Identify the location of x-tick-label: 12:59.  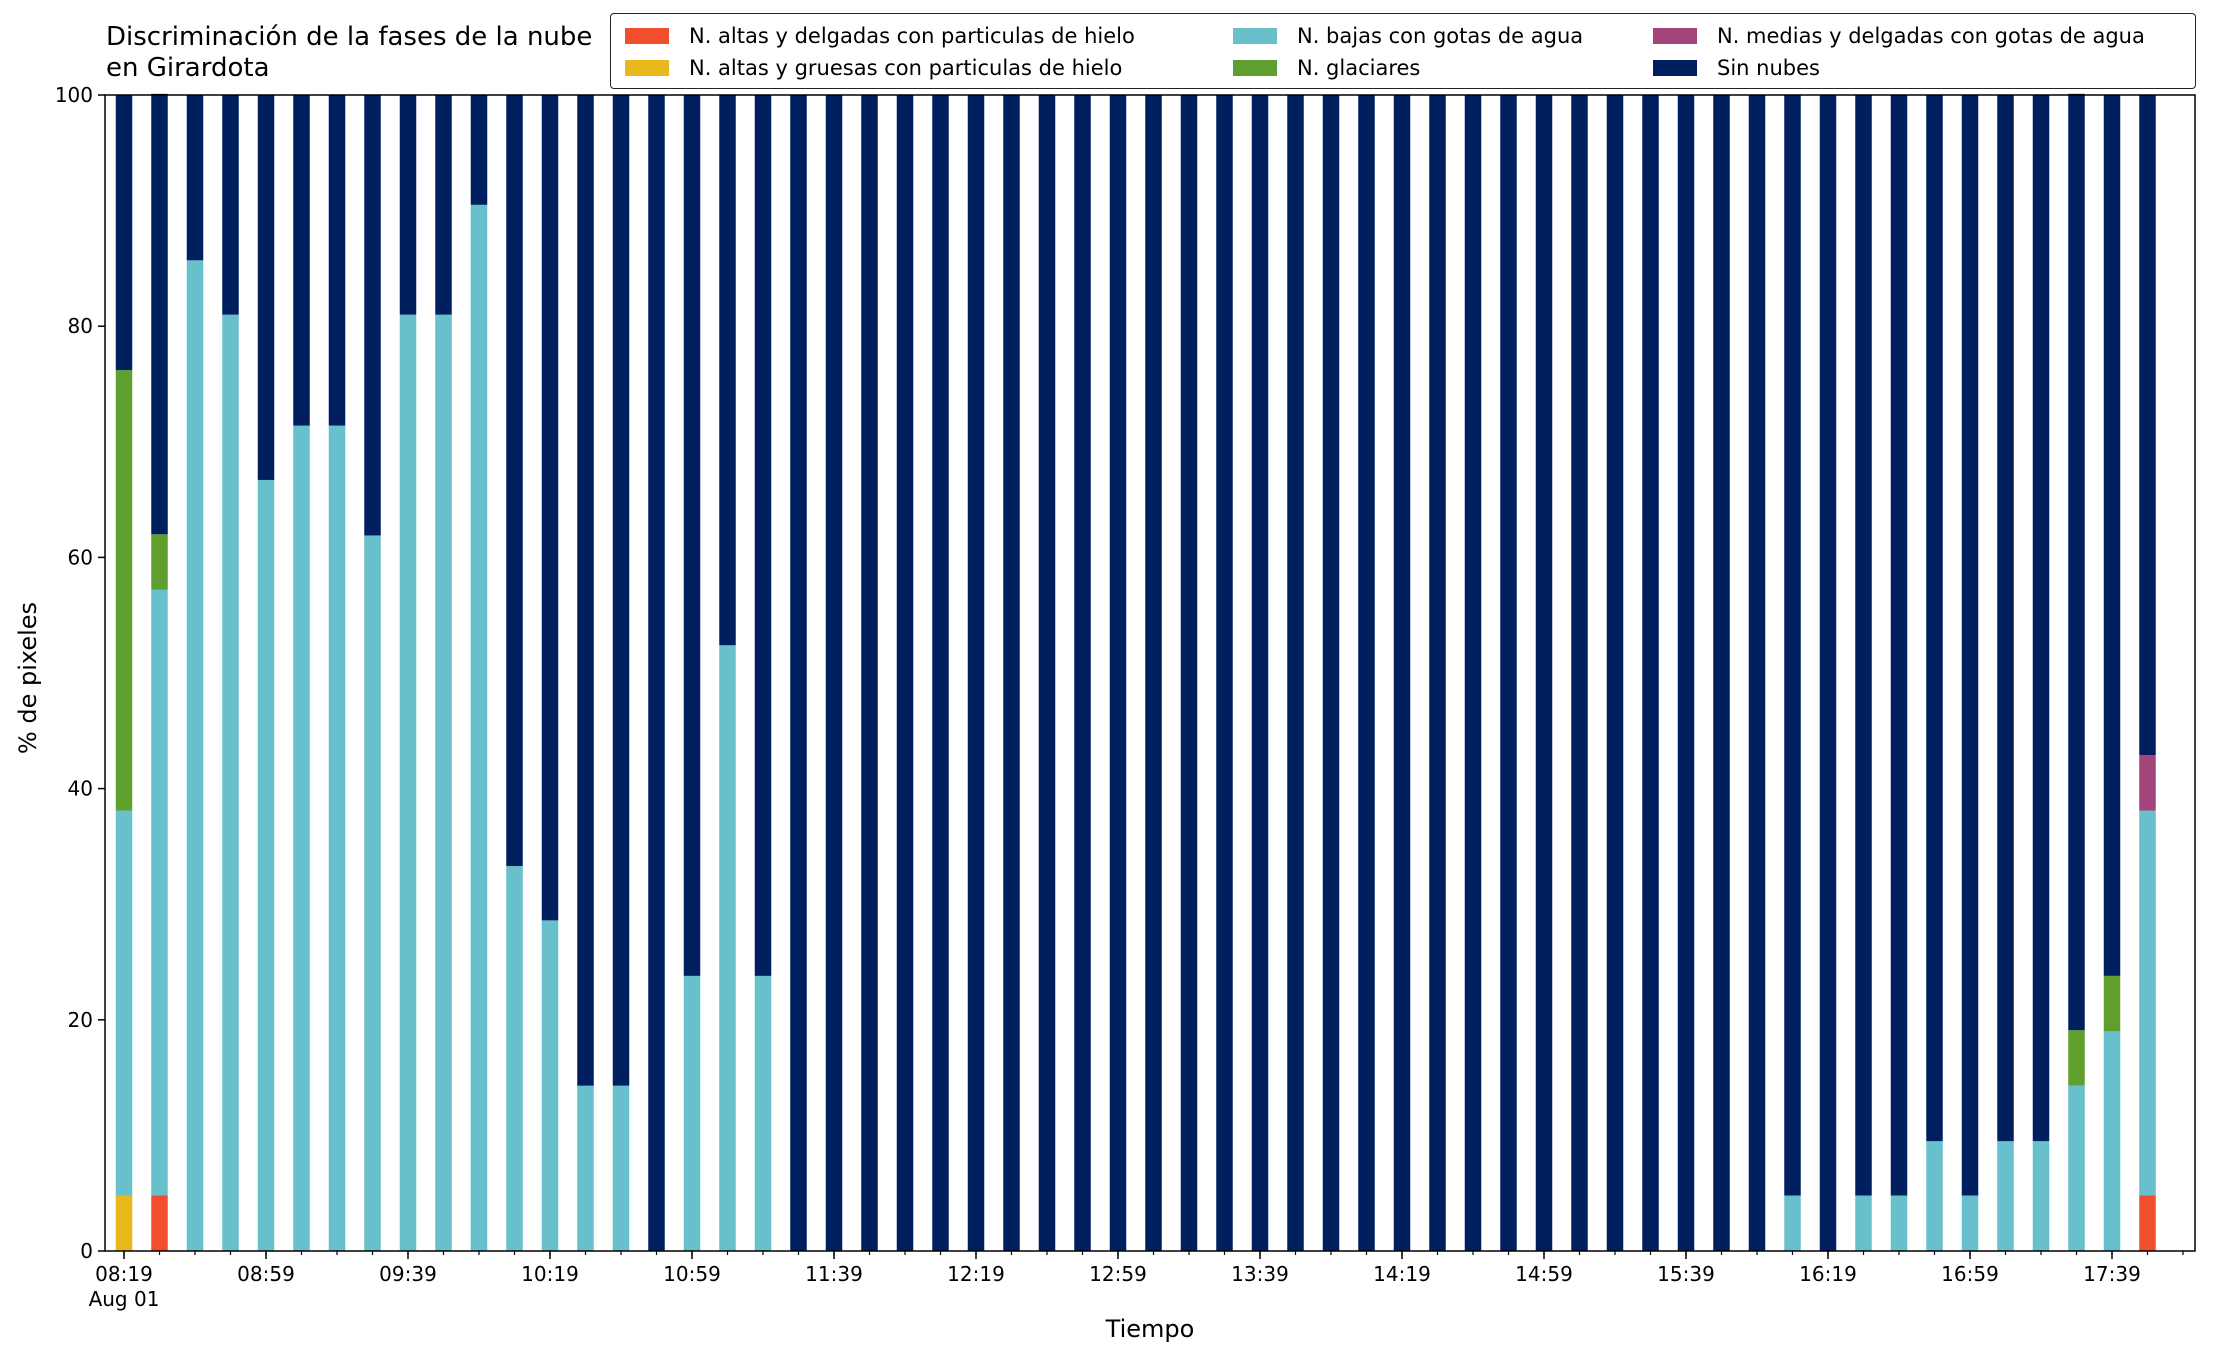
(1118, 1274).